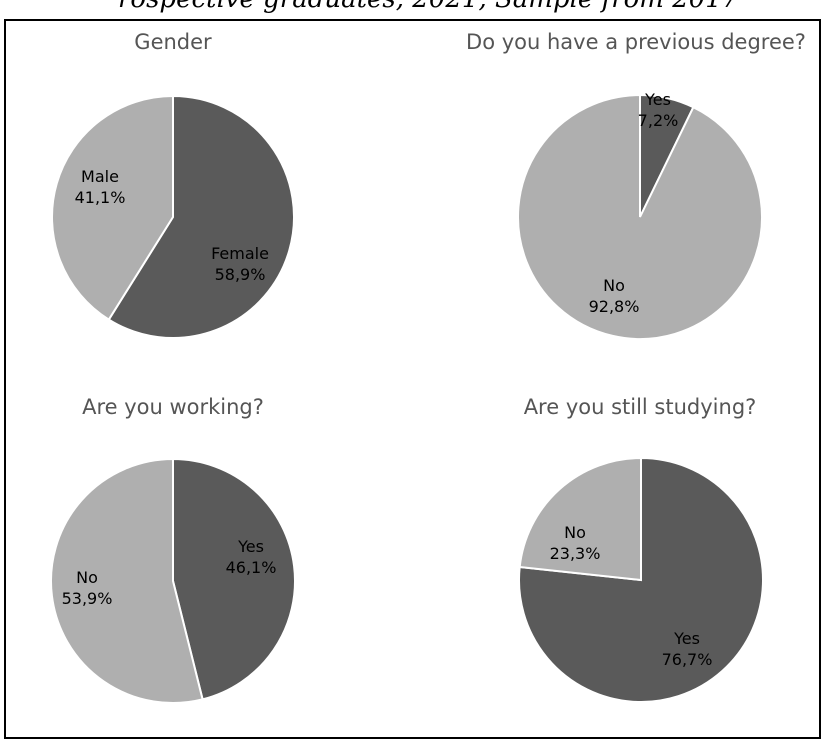  I want to click on pie-slice-previous-degree-no, so click(640, 216).